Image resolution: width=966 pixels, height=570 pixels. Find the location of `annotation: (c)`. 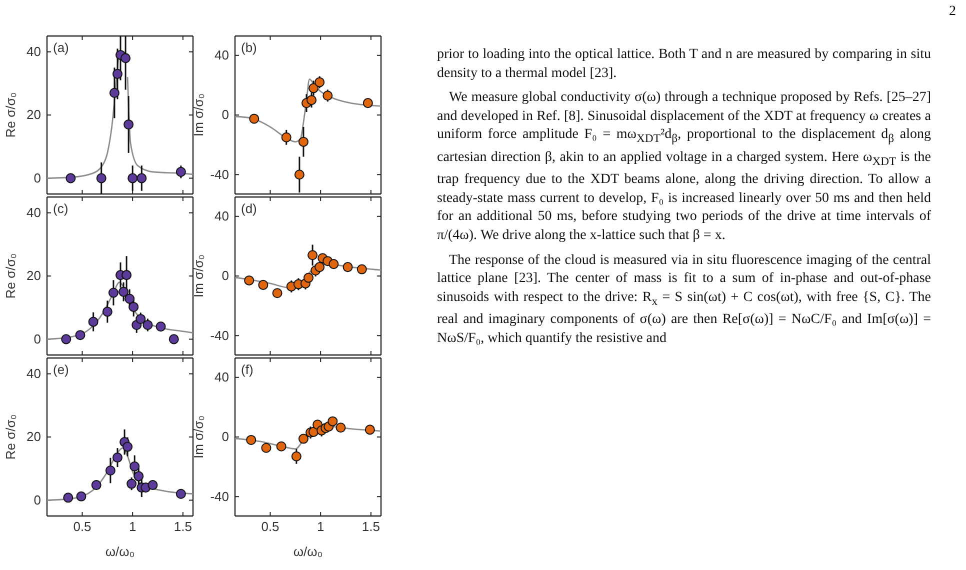

annotation: (c) is located at coordinates (60, 208).